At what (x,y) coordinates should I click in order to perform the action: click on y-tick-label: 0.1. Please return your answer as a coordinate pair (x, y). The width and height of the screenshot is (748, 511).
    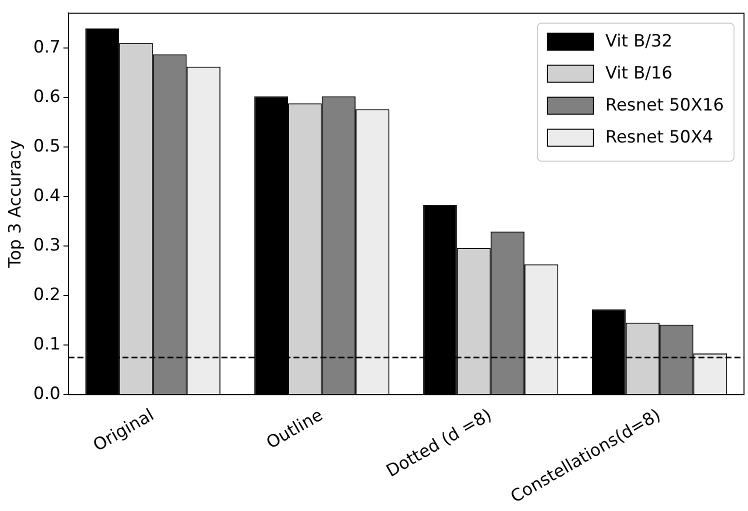
    Looking at the image, I should click on (46, 344).